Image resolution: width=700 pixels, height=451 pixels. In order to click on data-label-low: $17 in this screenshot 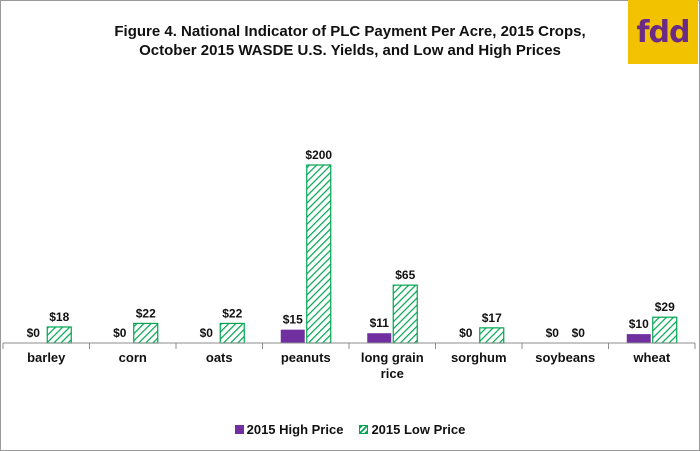, I will do `click(492, 318)`.